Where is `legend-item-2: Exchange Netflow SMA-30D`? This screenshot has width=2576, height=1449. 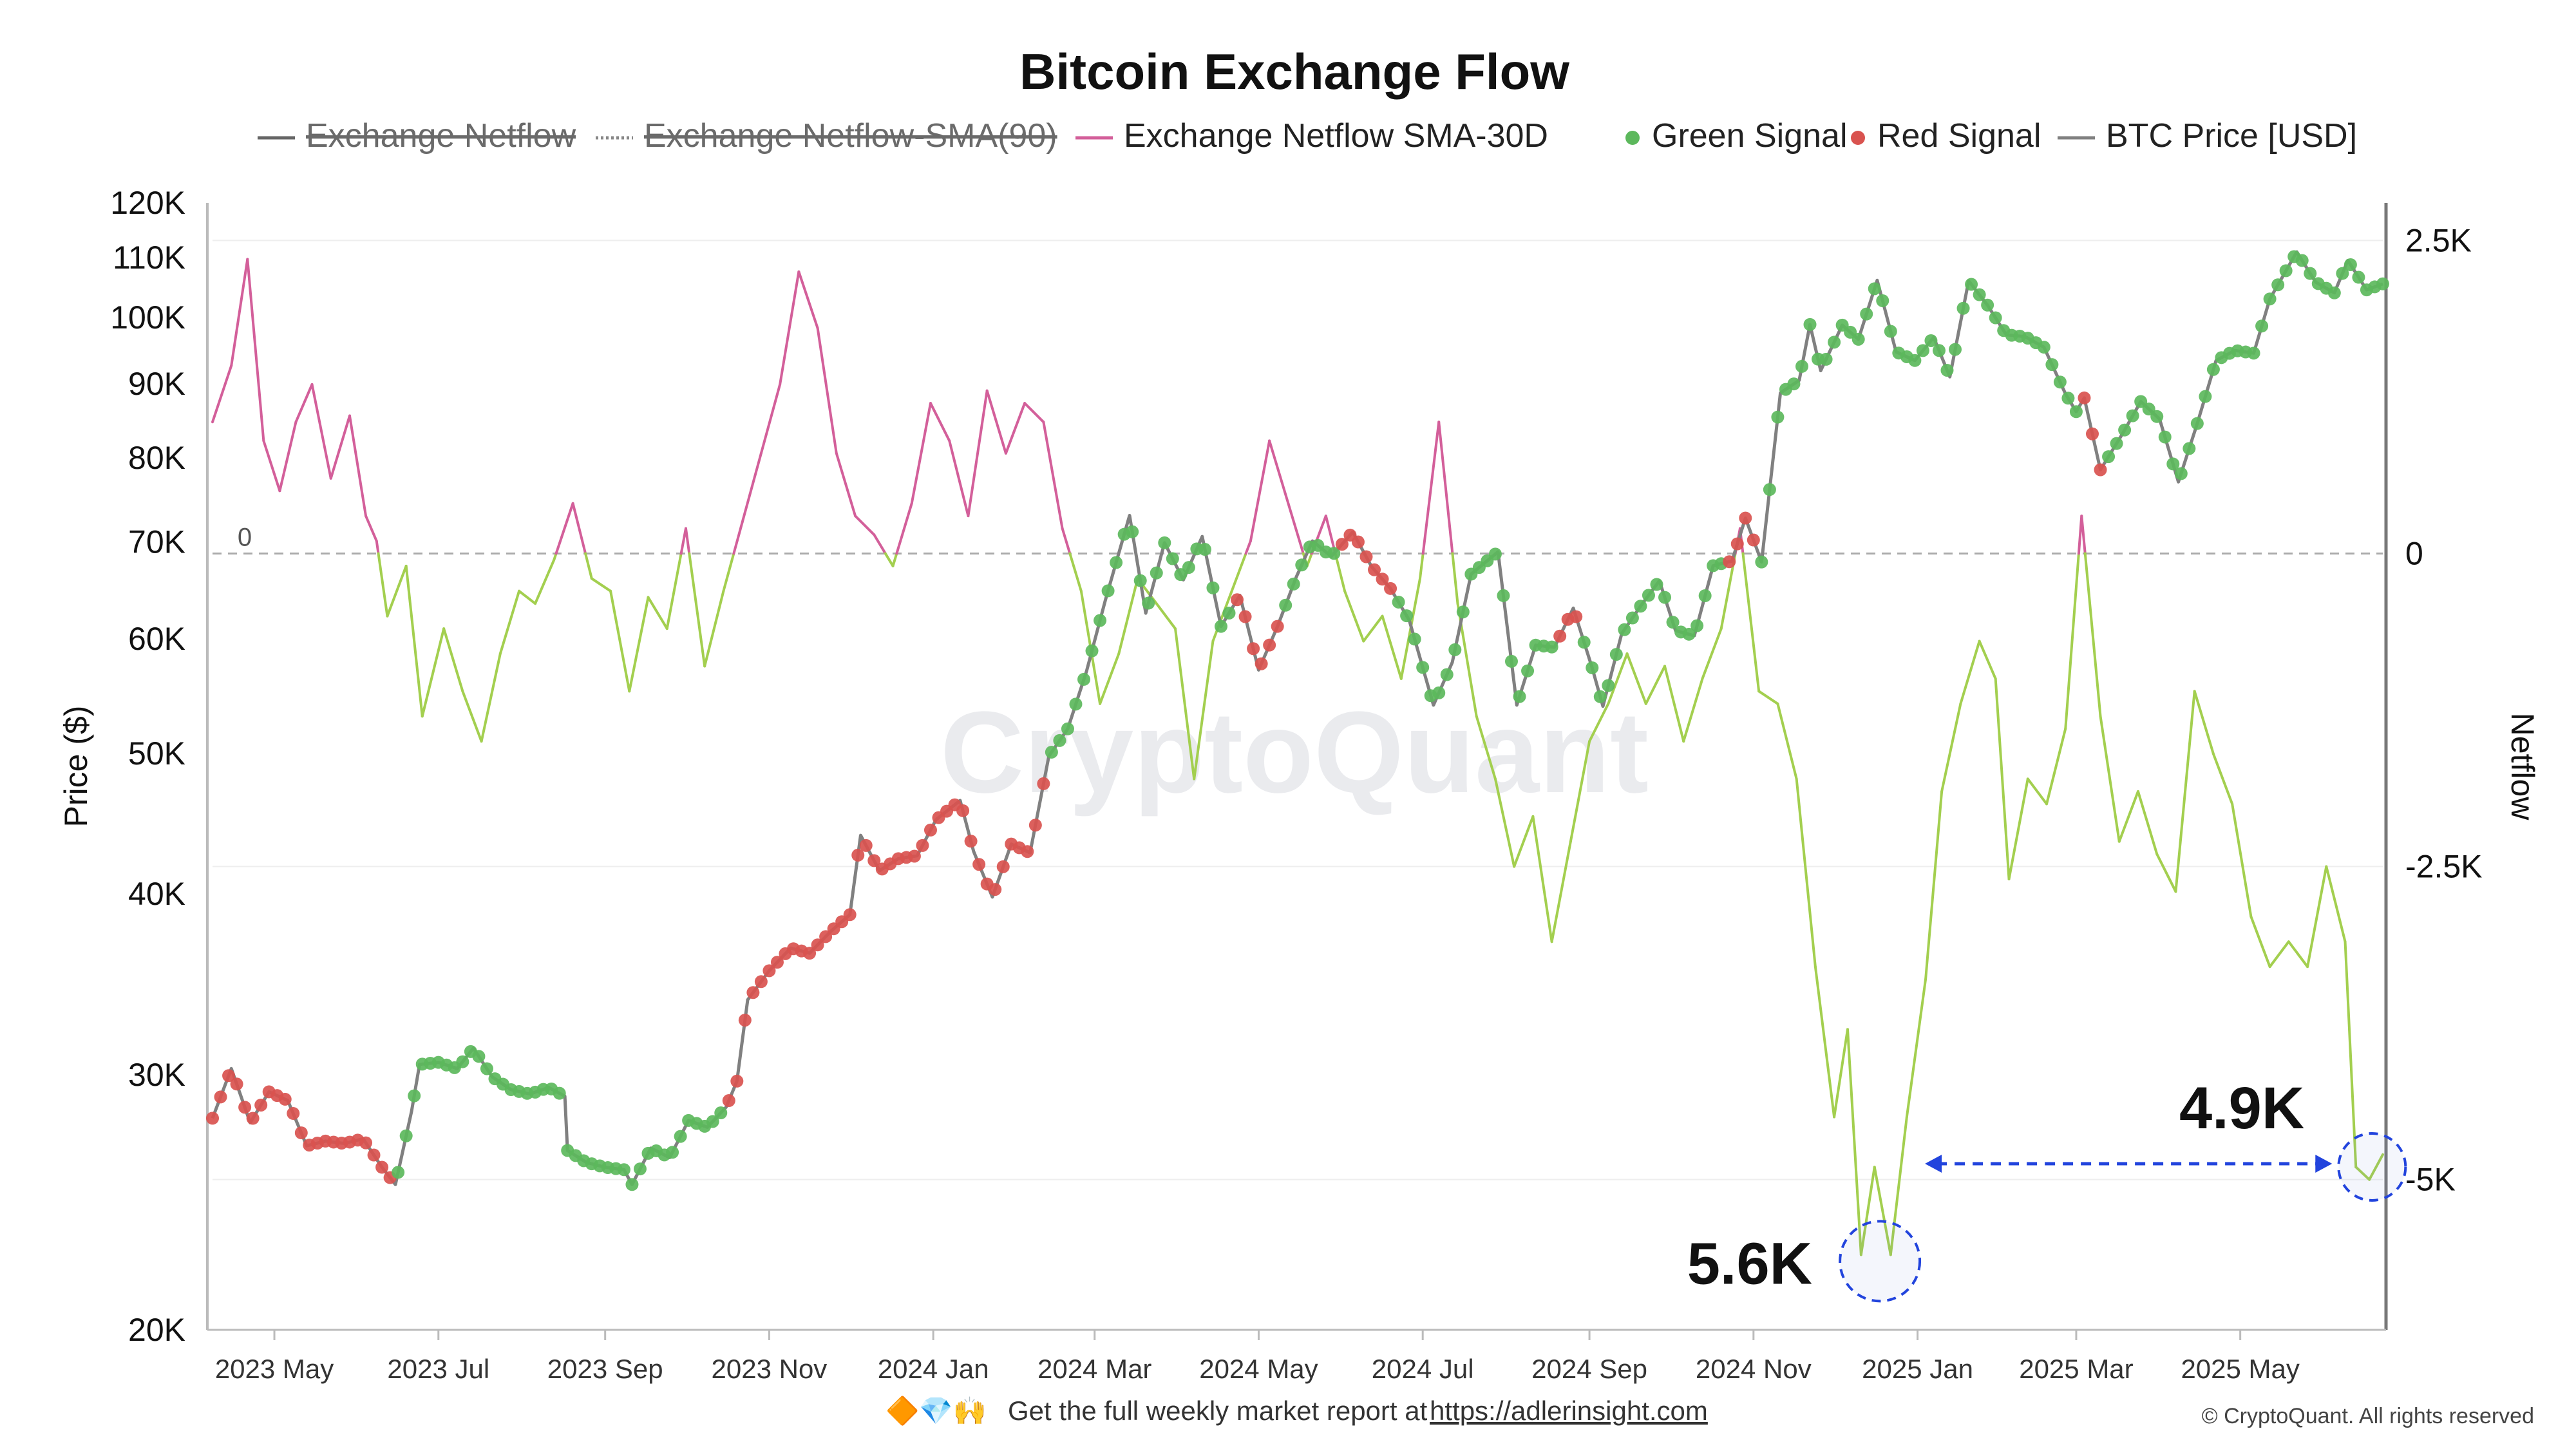
legend-item-2: Exchange Netflow SMA-30D is located at coordinates (1311, 136).